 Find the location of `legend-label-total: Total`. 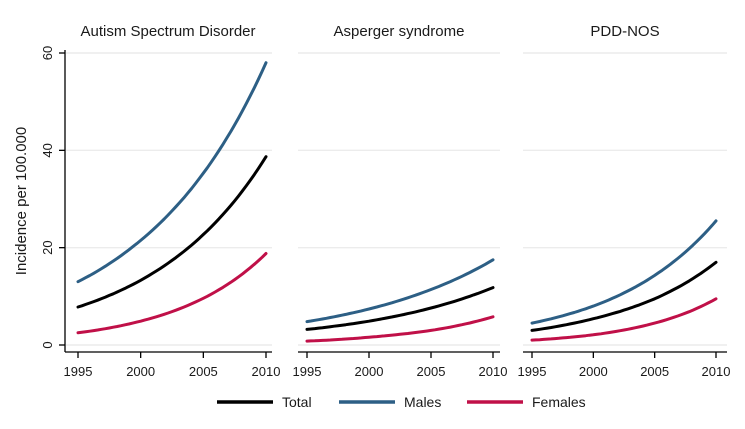

legend-label-total: Total is located at coordinates (297, 402).